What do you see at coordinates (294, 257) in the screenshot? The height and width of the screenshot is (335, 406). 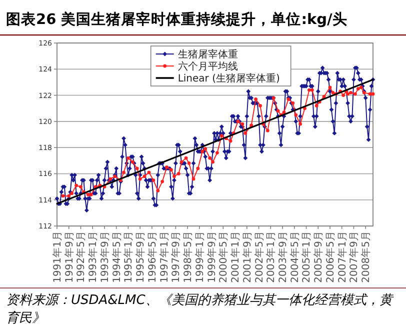 I see `x-tick-label: 2004年5月` at bounding box center [294, 257].